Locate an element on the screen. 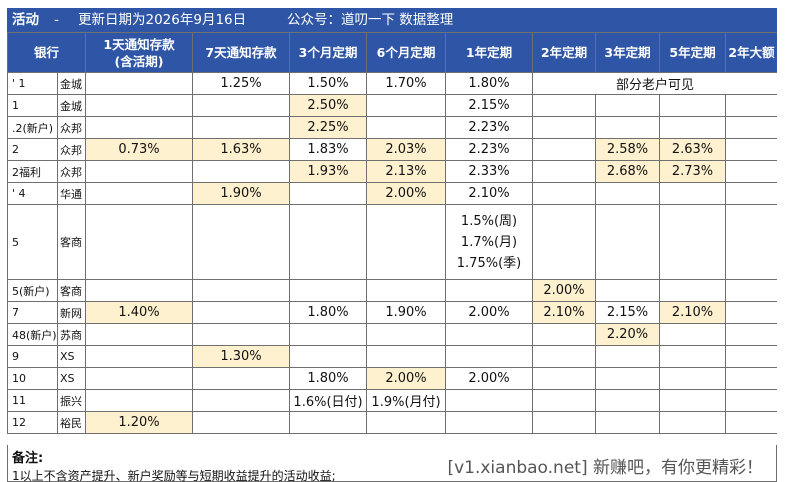  table-row: 9 XS 1.30% is located at coordinates (392, 356).